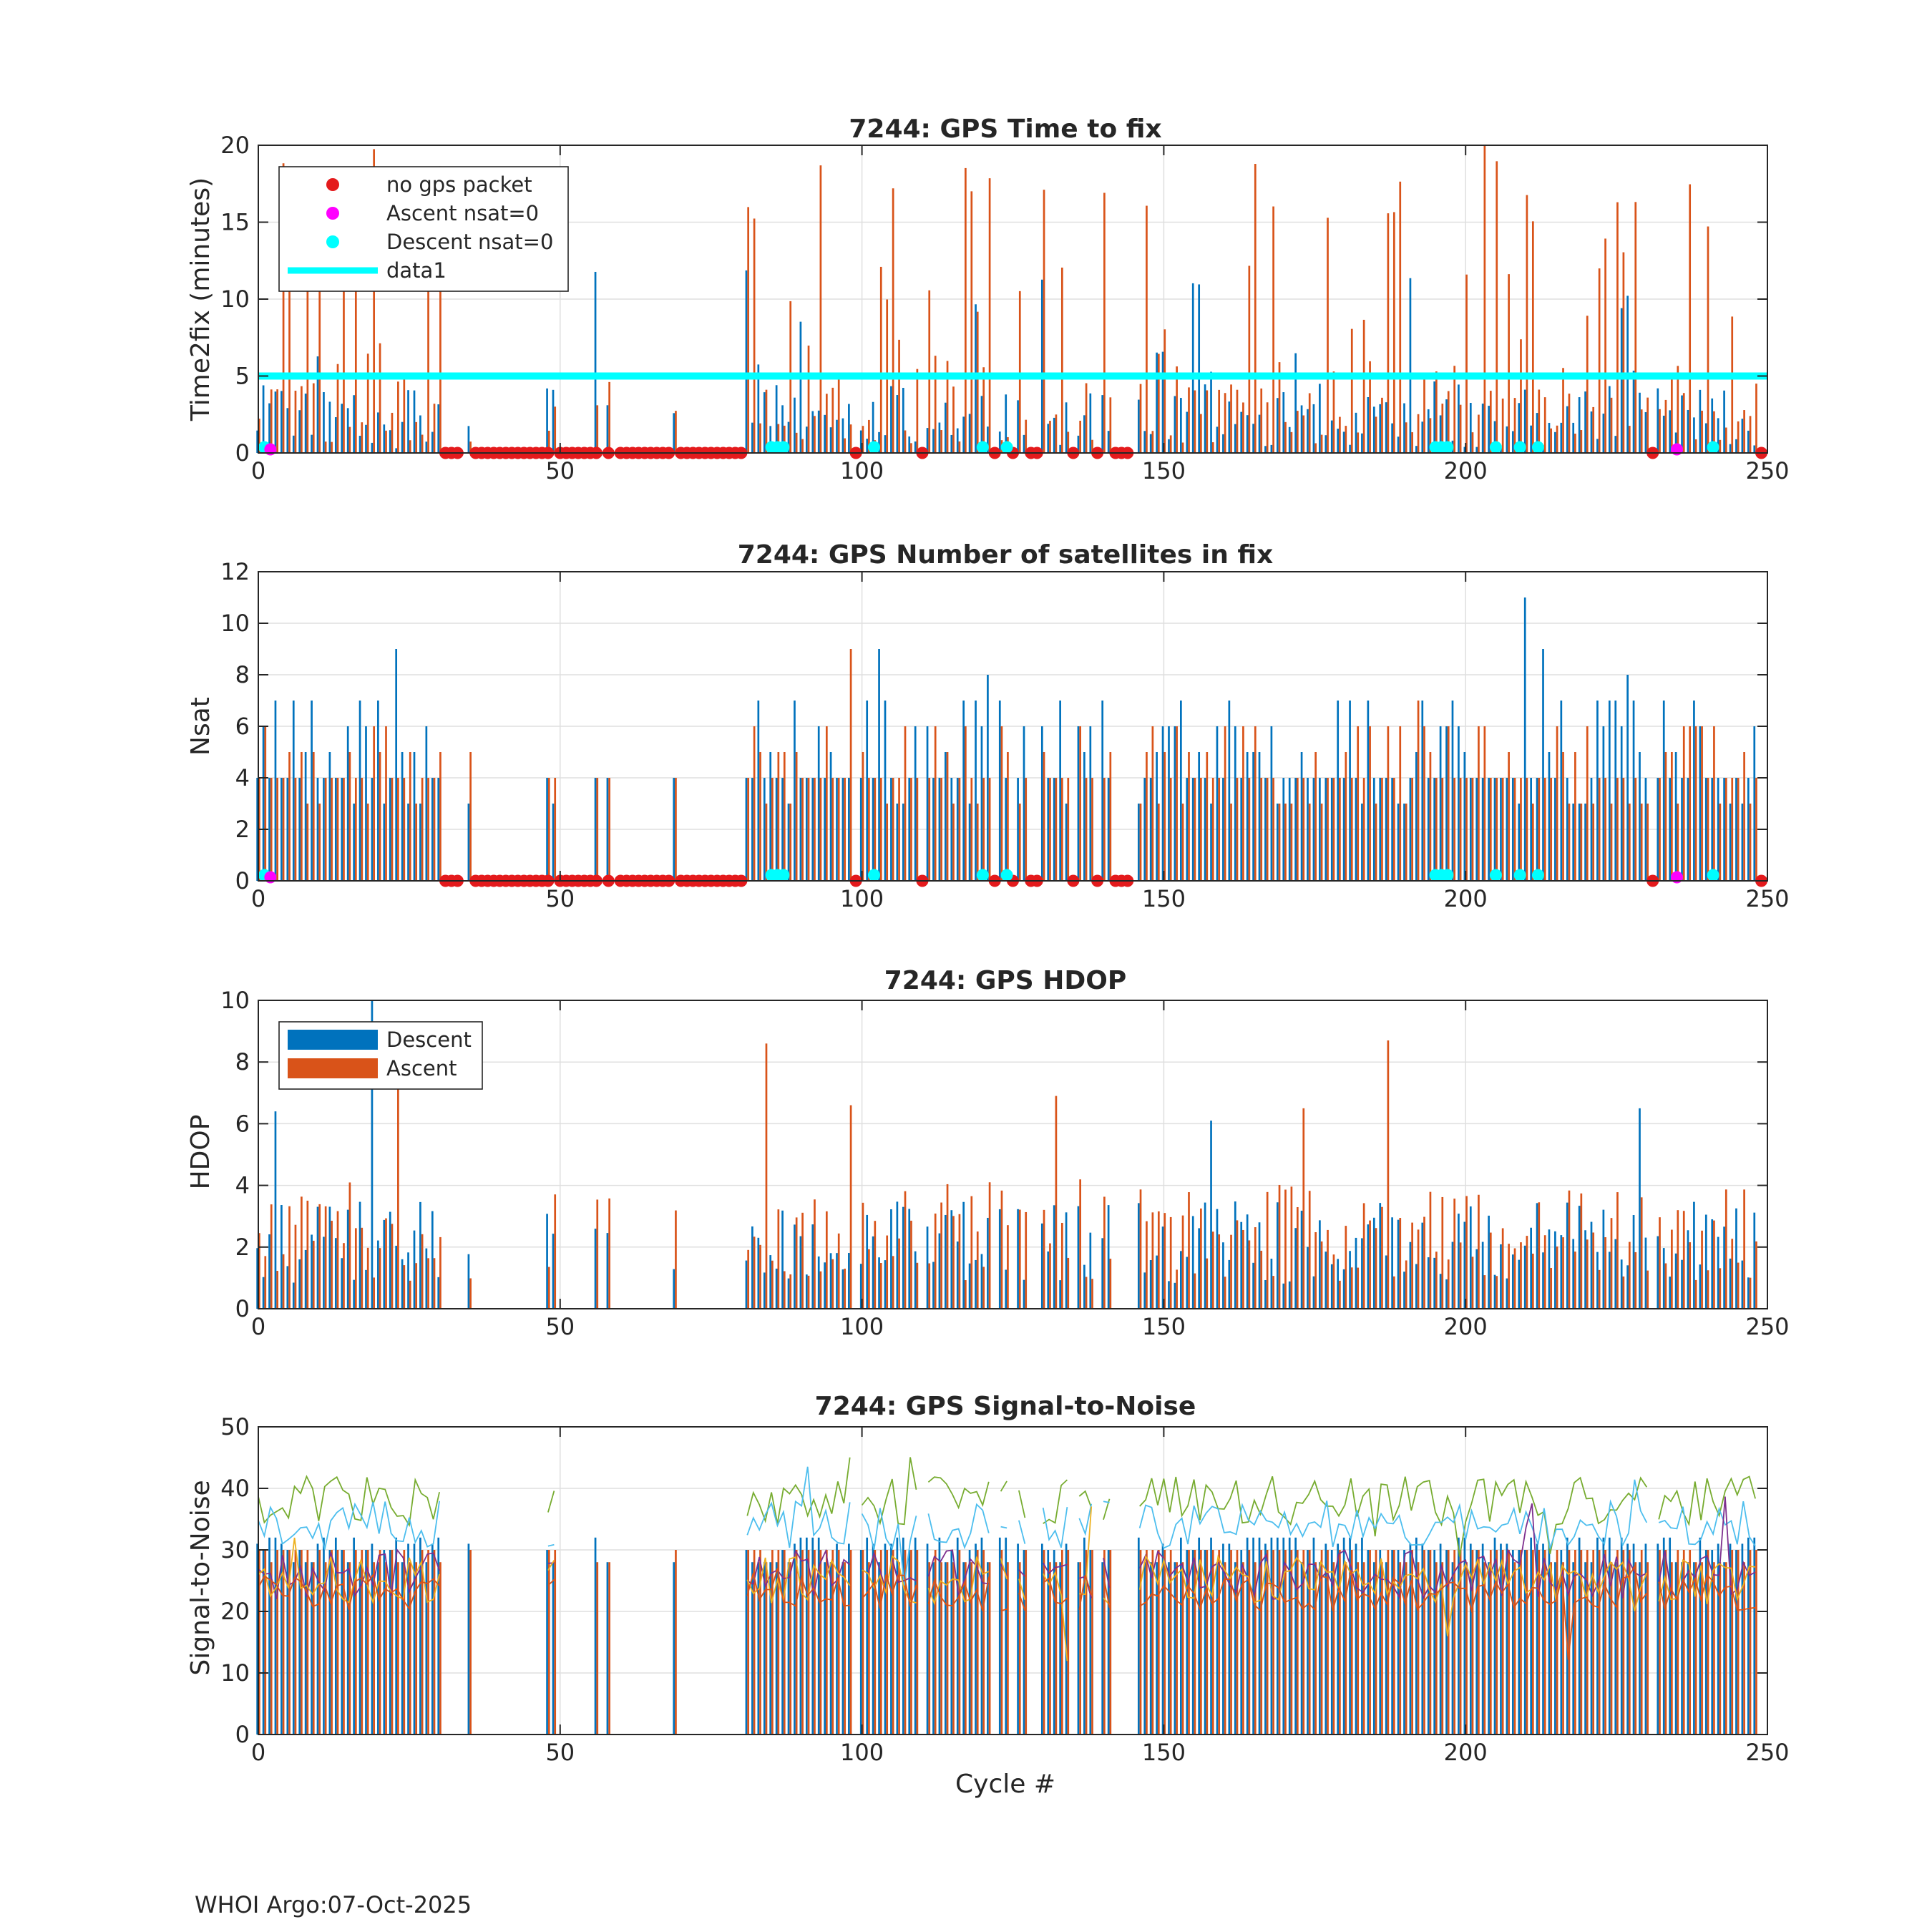 This screenshot has width=1932, height=1932. I want to click on x-tick-label: 200, so click(1466, 1752).